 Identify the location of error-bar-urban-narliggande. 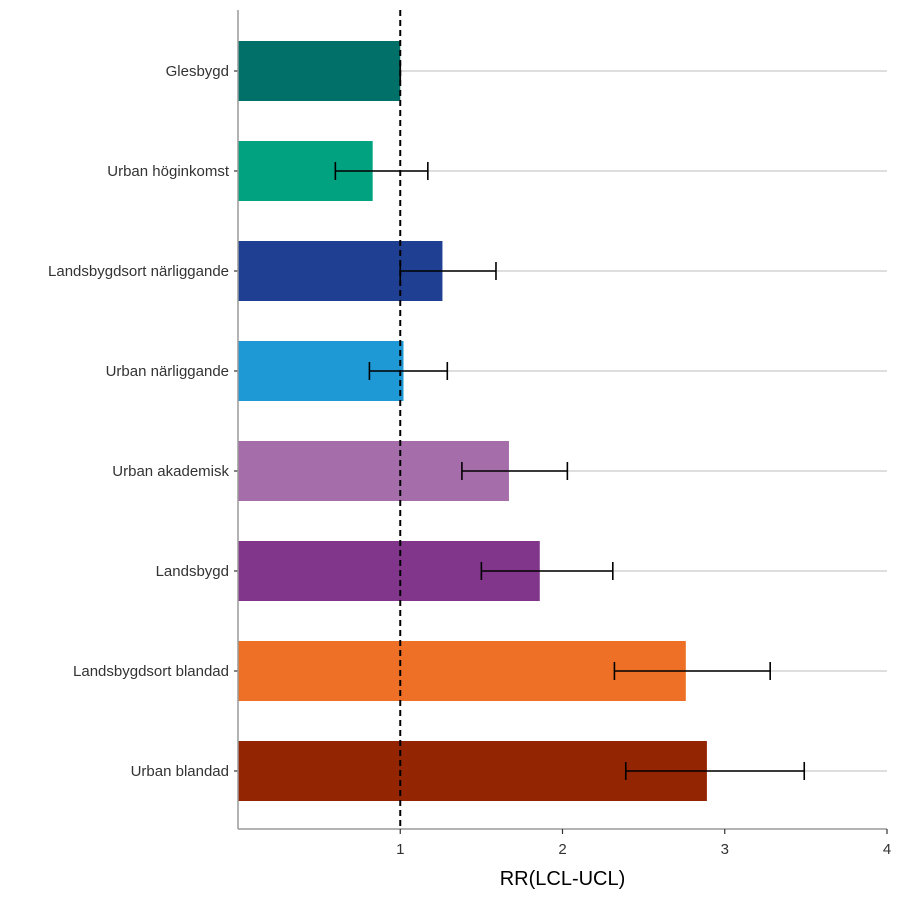
(408, 371).